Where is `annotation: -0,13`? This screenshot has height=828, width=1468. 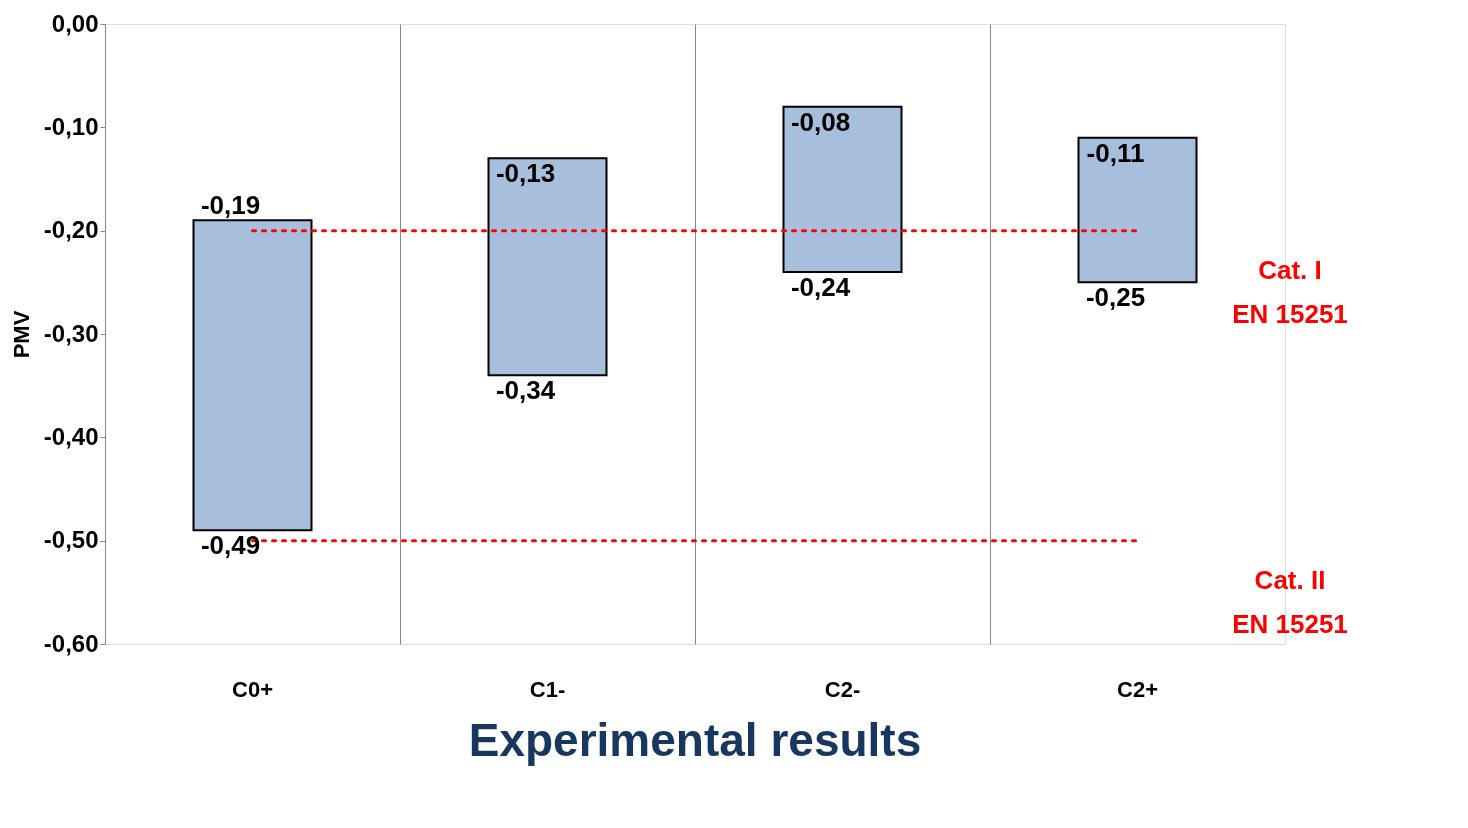 annotation: -0,13 is located at coordinates (525, 173).